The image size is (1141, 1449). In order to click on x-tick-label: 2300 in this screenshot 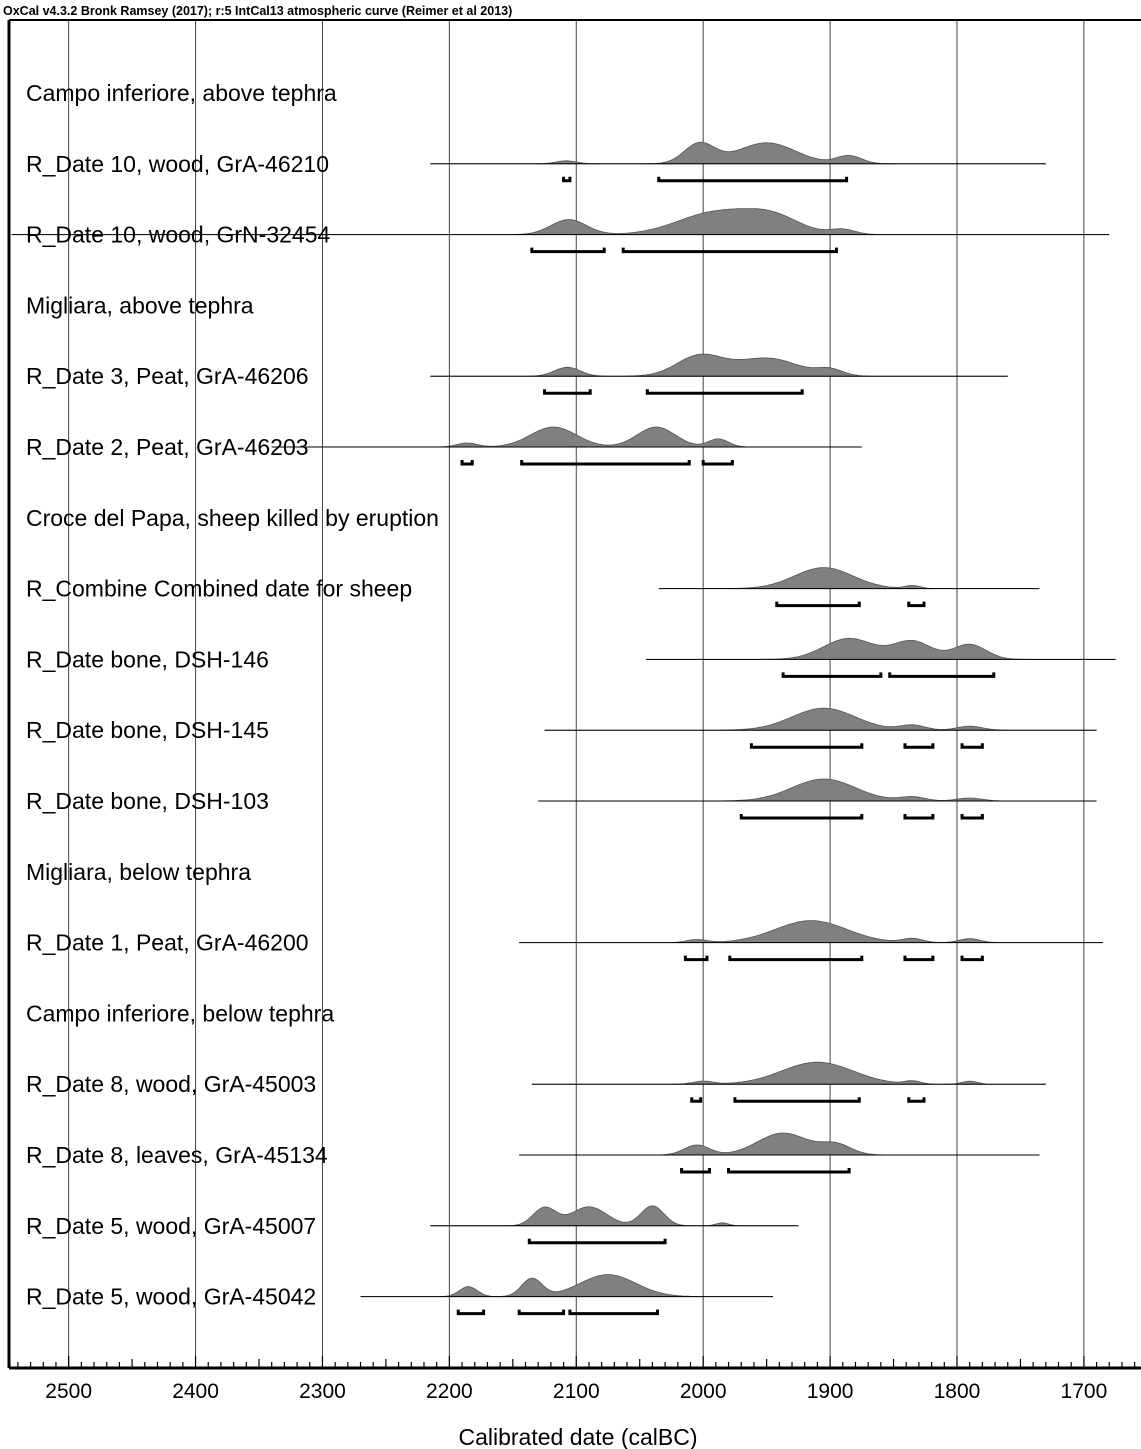, I will do `click(322, 1391)`.